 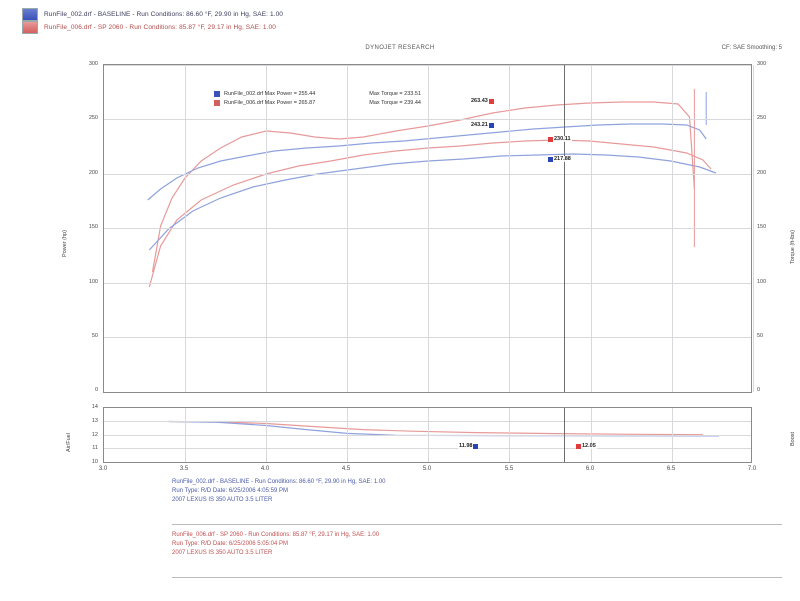 I want to click on gridline-v, so click(x=753, y=228).